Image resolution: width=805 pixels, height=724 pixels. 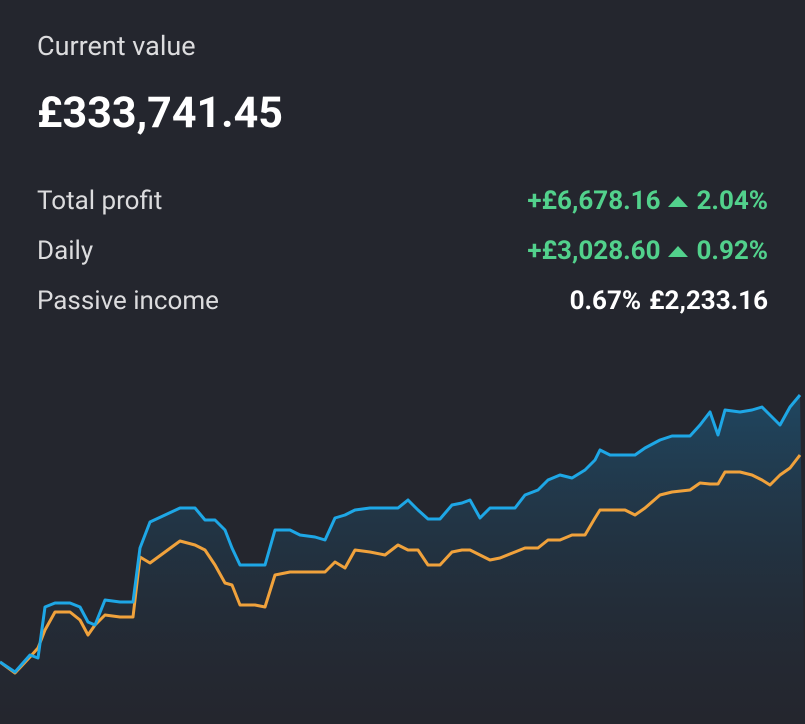 I want to click on income: 0.67% £2,233.16, so click(x=669, y=301).